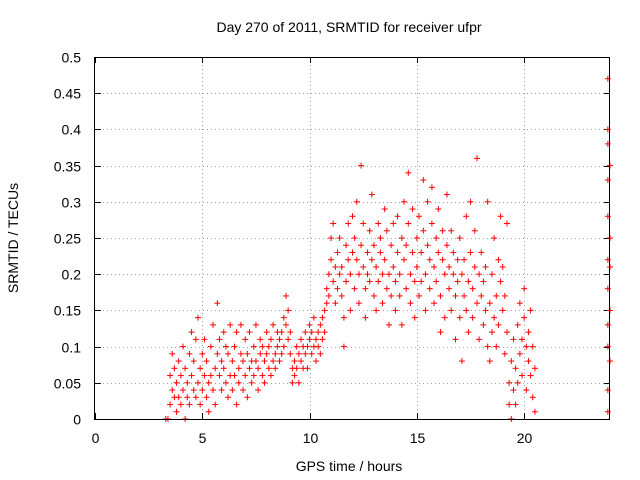 This screenshot has width=640, height=480. I want to click on y-tick-label: 0.35, so click(67, 167).